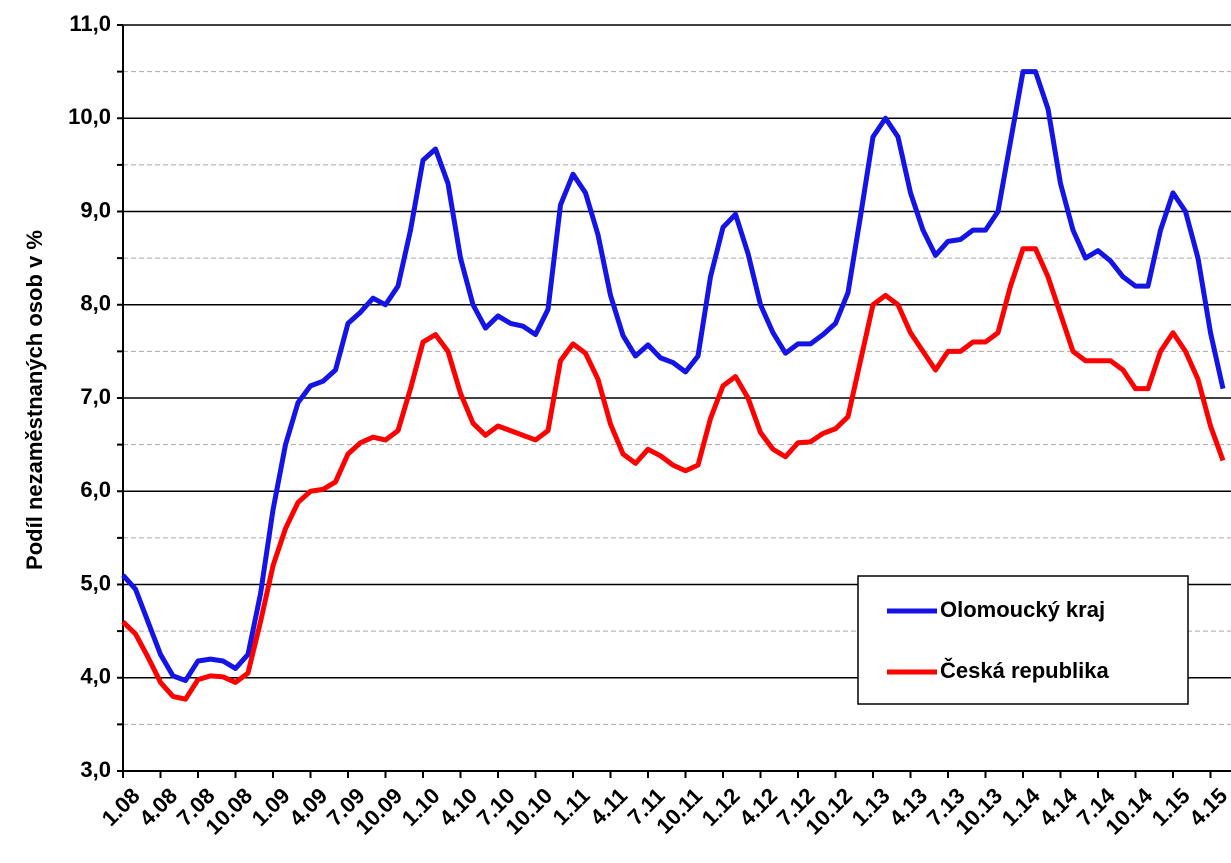  What do you see at coordinates (308, 807) in the screenshot?
I see `x-tick-label: 4.09` at bounding box center [308, 807].